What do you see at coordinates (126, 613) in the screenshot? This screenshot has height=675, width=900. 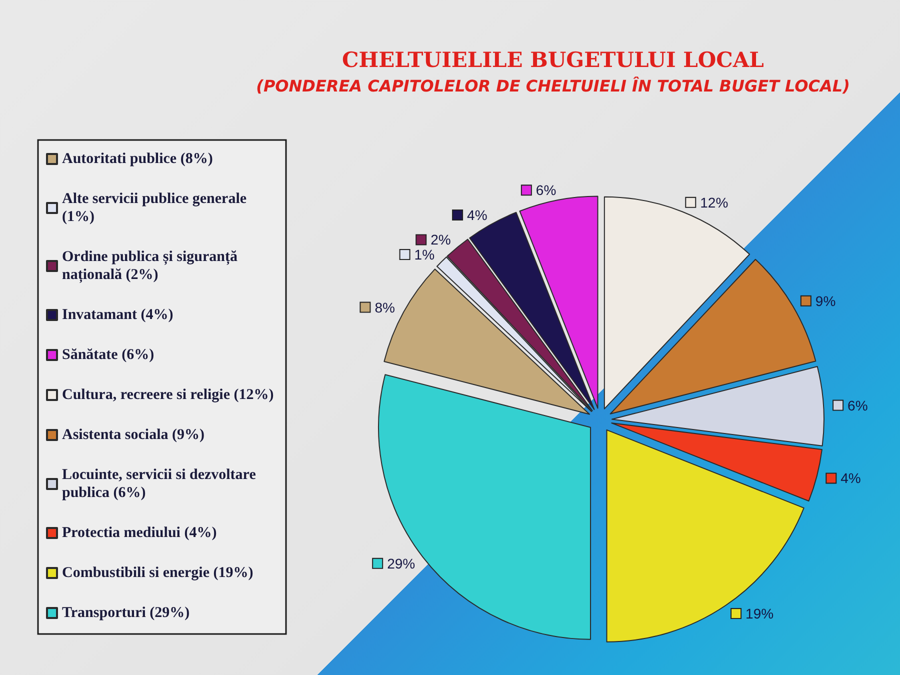 I see `legend-label: Transporturi (29%)` at bounding box center [126, 613].